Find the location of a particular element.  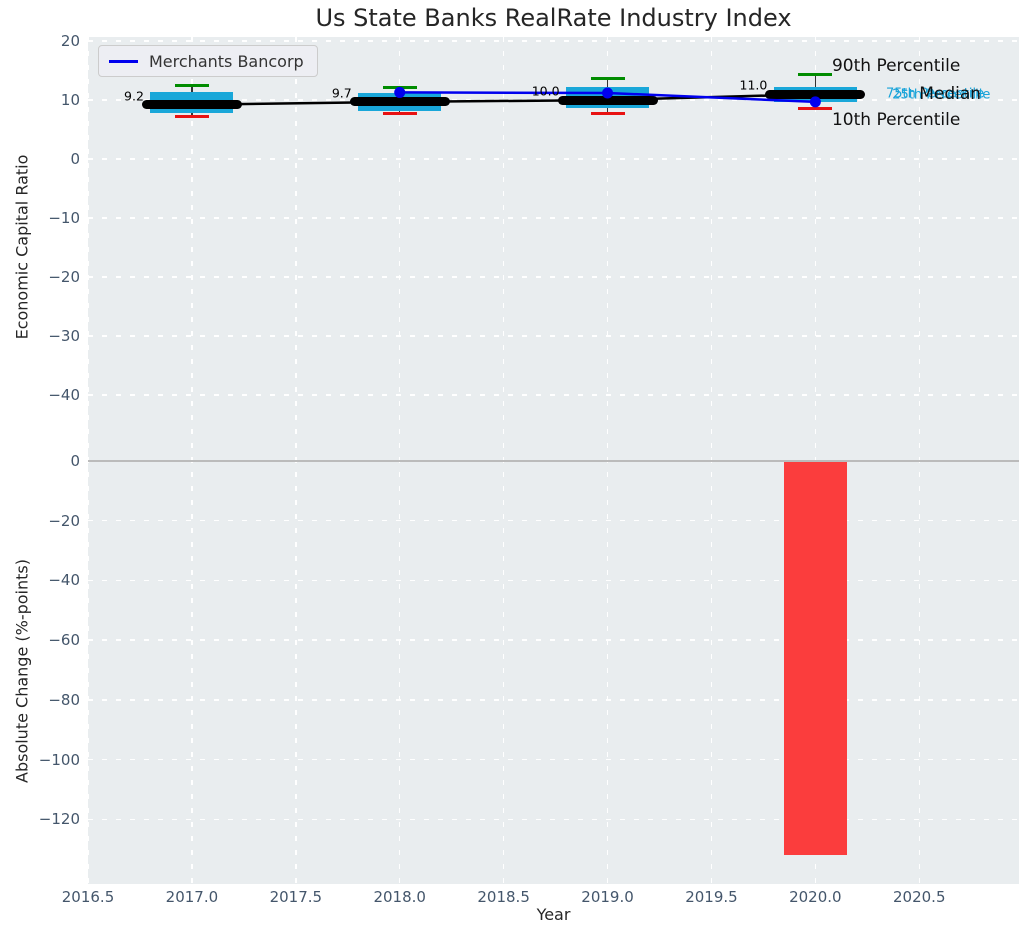

annotation-25th-percentile: 25th Percentile is located at coordinates (941, 95).